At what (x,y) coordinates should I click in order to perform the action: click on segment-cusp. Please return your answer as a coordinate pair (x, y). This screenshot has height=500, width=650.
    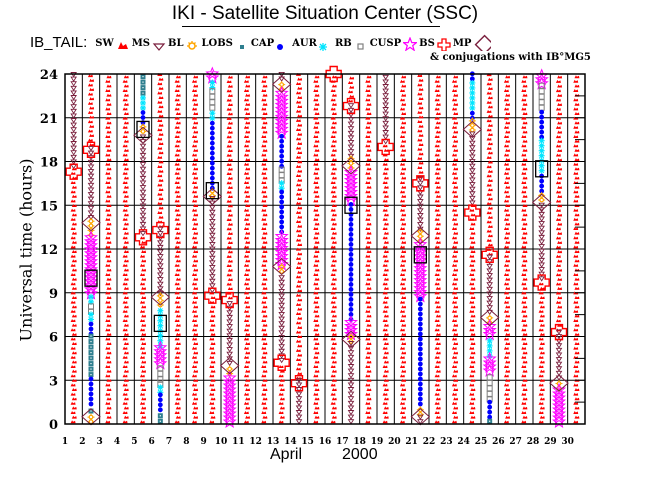
    Looking at the image, I should click on (160, 355).